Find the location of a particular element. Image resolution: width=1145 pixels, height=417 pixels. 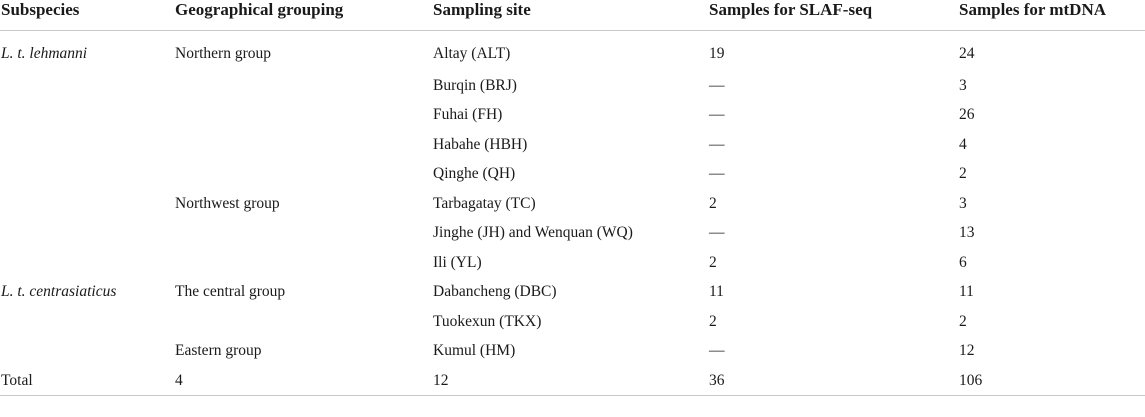

total-row: Total 4 12 36 106 is located at coordinates (572, 381).